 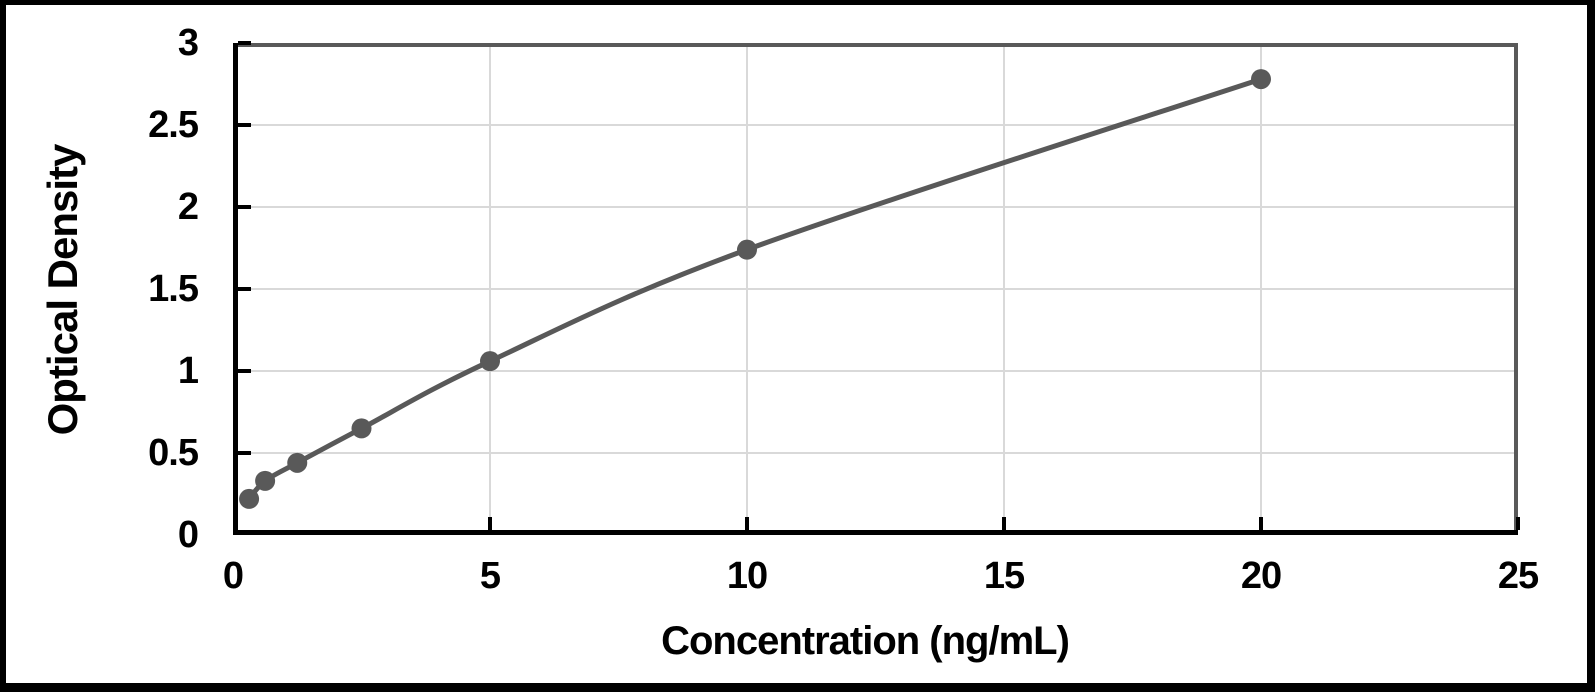 What do you see at coordinates (747, 576) in the screenshot?
I see `x-tick-label-10: 10` at bounding box center [747, 576].